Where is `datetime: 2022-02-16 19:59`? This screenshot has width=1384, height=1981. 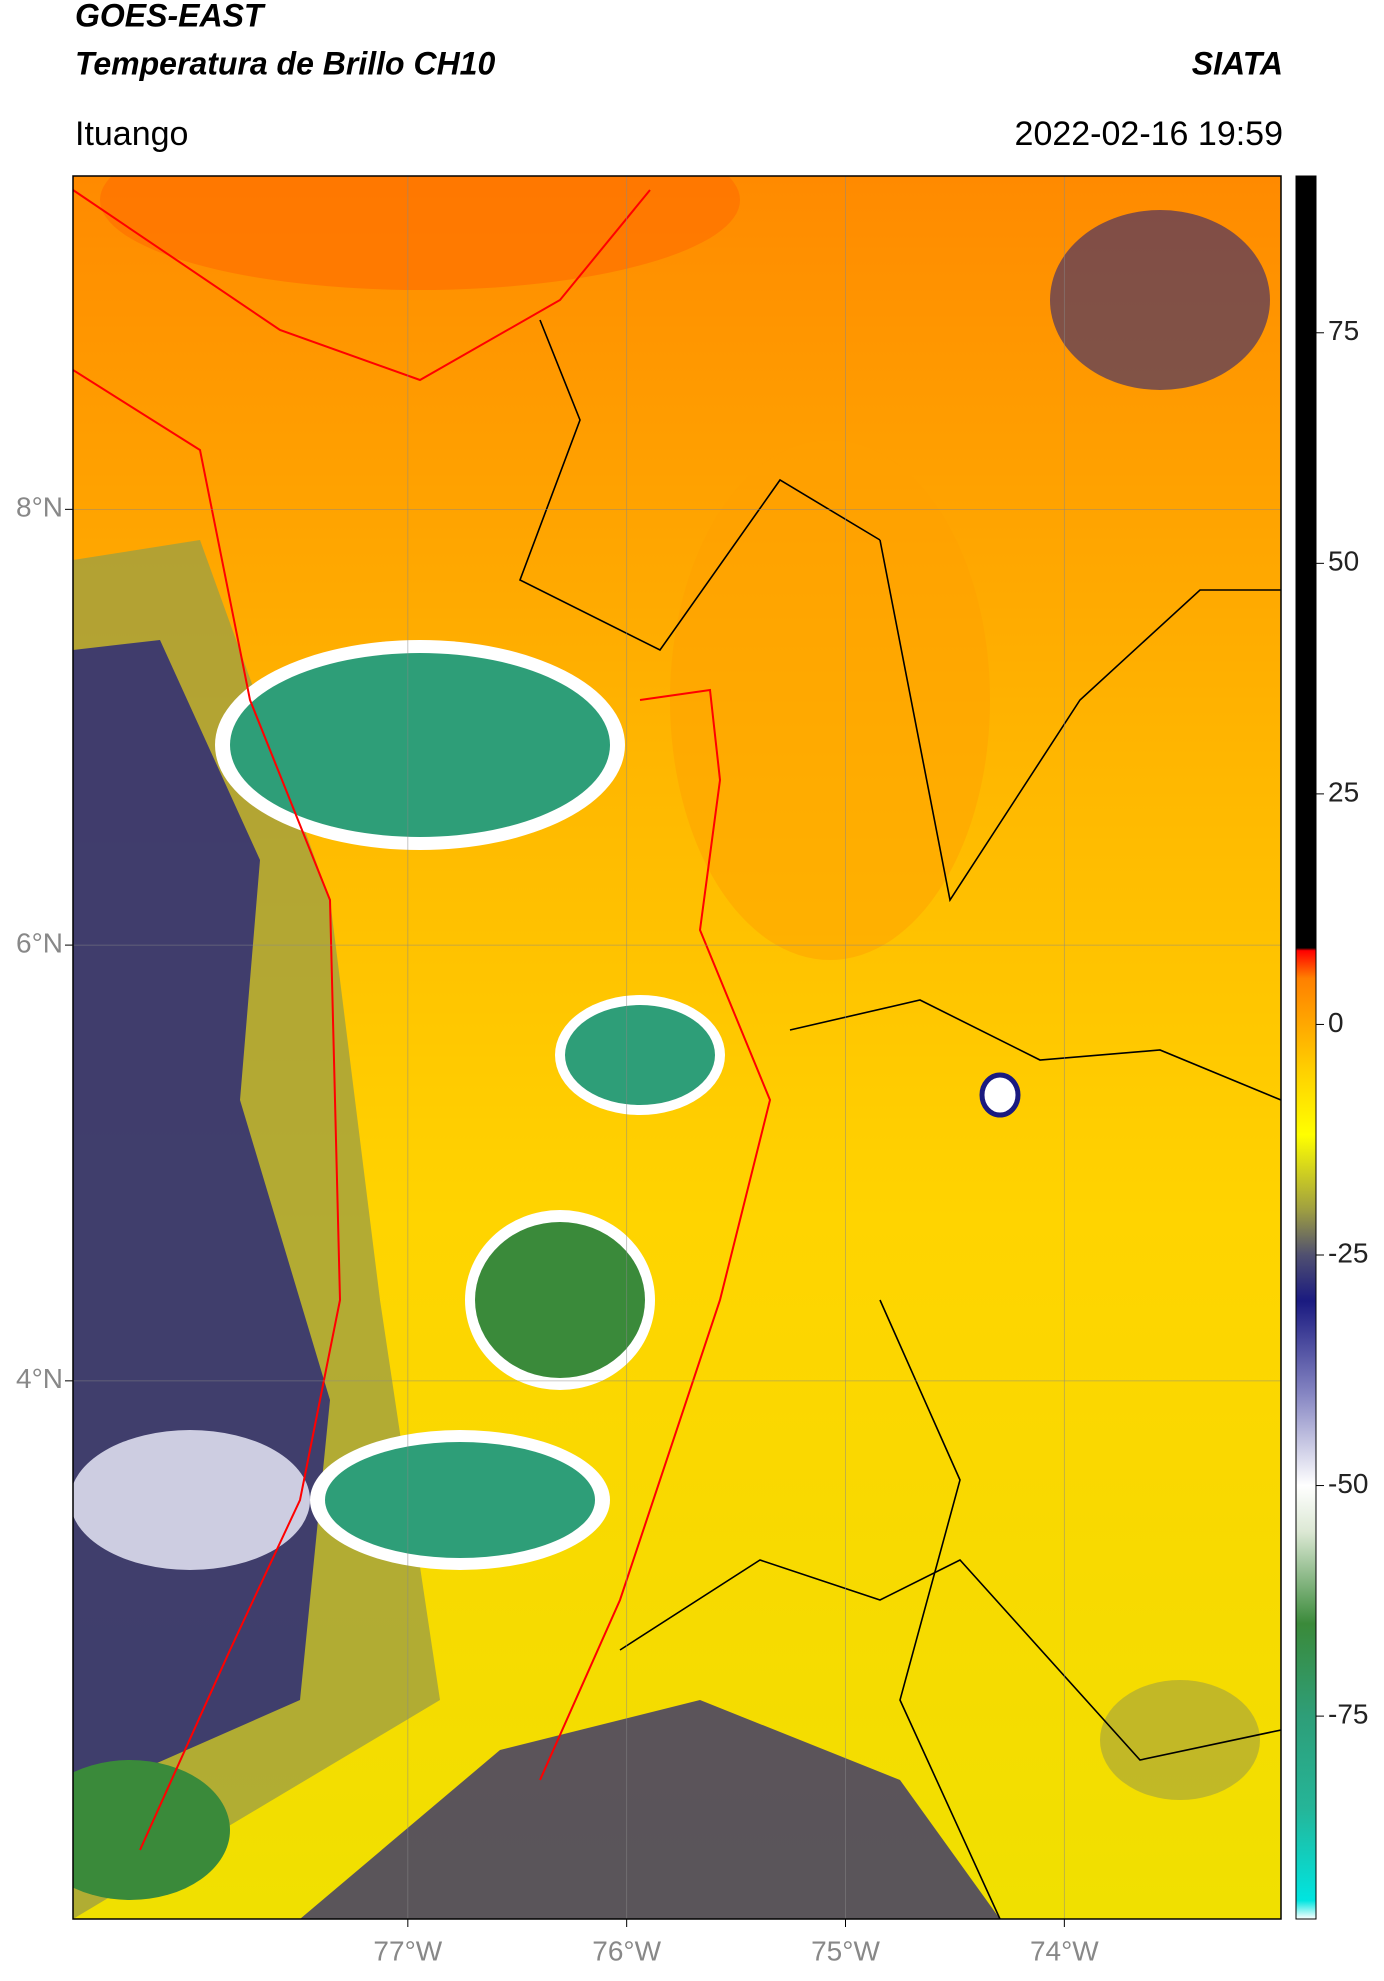
datetime: 2022-02-16 19:59 is located at coordinates (1149, 134).